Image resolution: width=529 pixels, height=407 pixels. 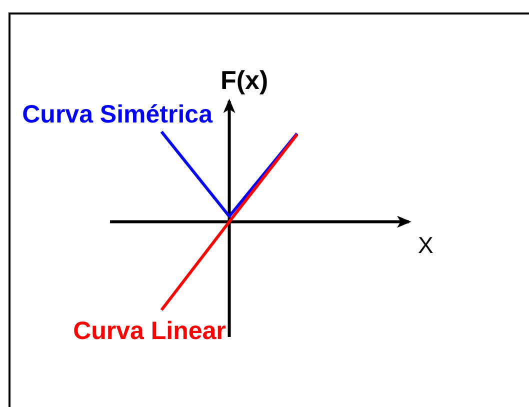 I want to click on series-label: Curva Simétrica, so click(x=118, y=114).